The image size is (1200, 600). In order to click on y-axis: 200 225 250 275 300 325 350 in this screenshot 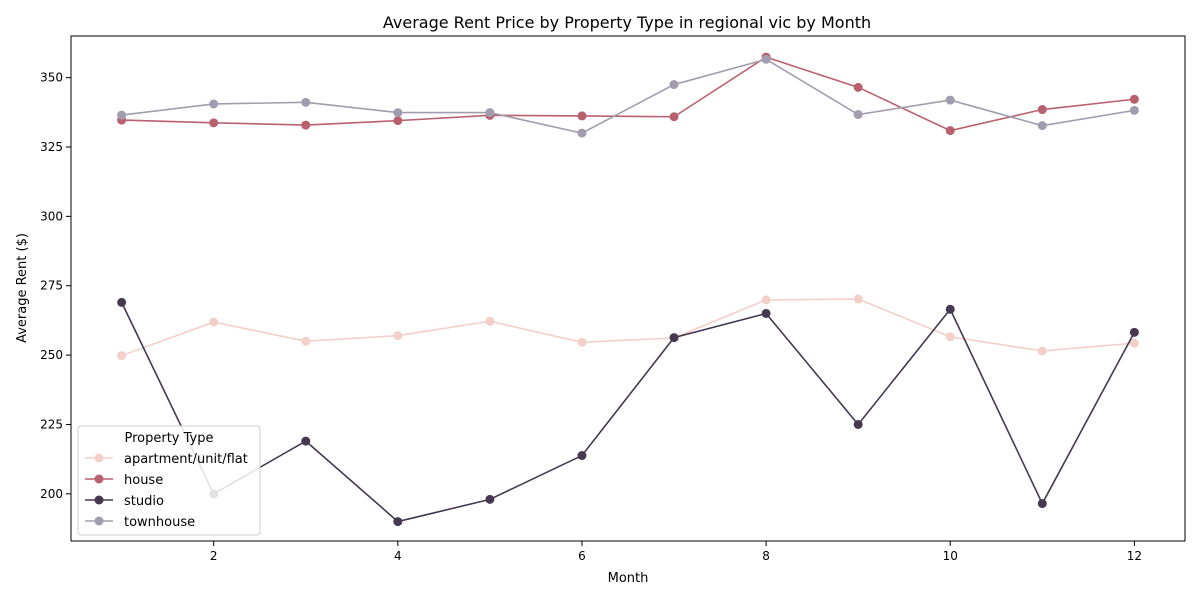, I will do `click(55, 286)`.